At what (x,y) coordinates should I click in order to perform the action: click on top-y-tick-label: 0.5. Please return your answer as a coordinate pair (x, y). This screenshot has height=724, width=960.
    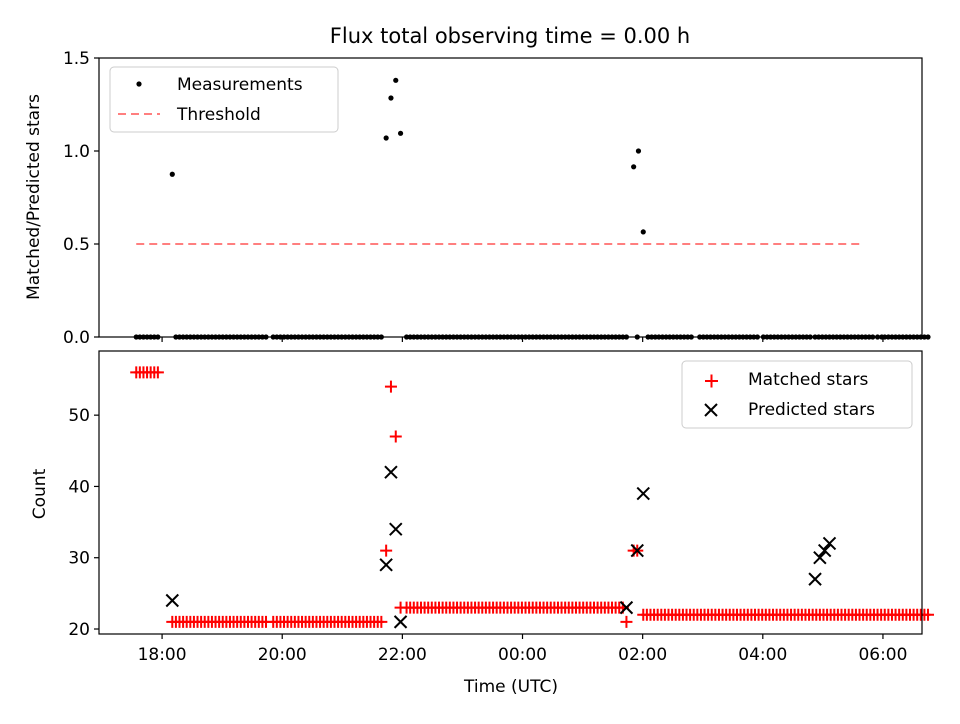
    Looking at the image, I should click on (76, 245).